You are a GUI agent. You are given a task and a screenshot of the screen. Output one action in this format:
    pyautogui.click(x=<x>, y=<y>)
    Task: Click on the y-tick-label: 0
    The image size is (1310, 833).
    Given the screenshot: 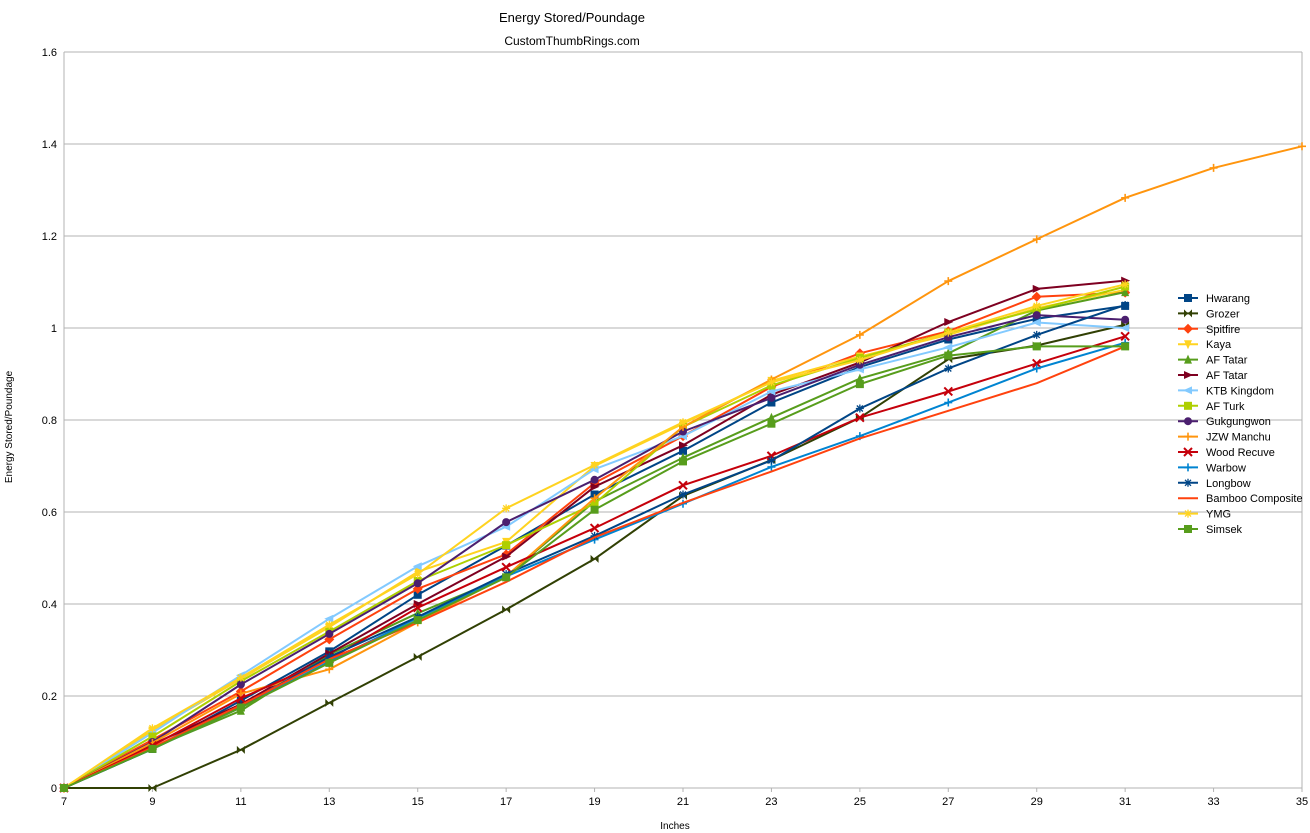 What is the action you would take?
    pyautogui.click(x=54, y=789)
    